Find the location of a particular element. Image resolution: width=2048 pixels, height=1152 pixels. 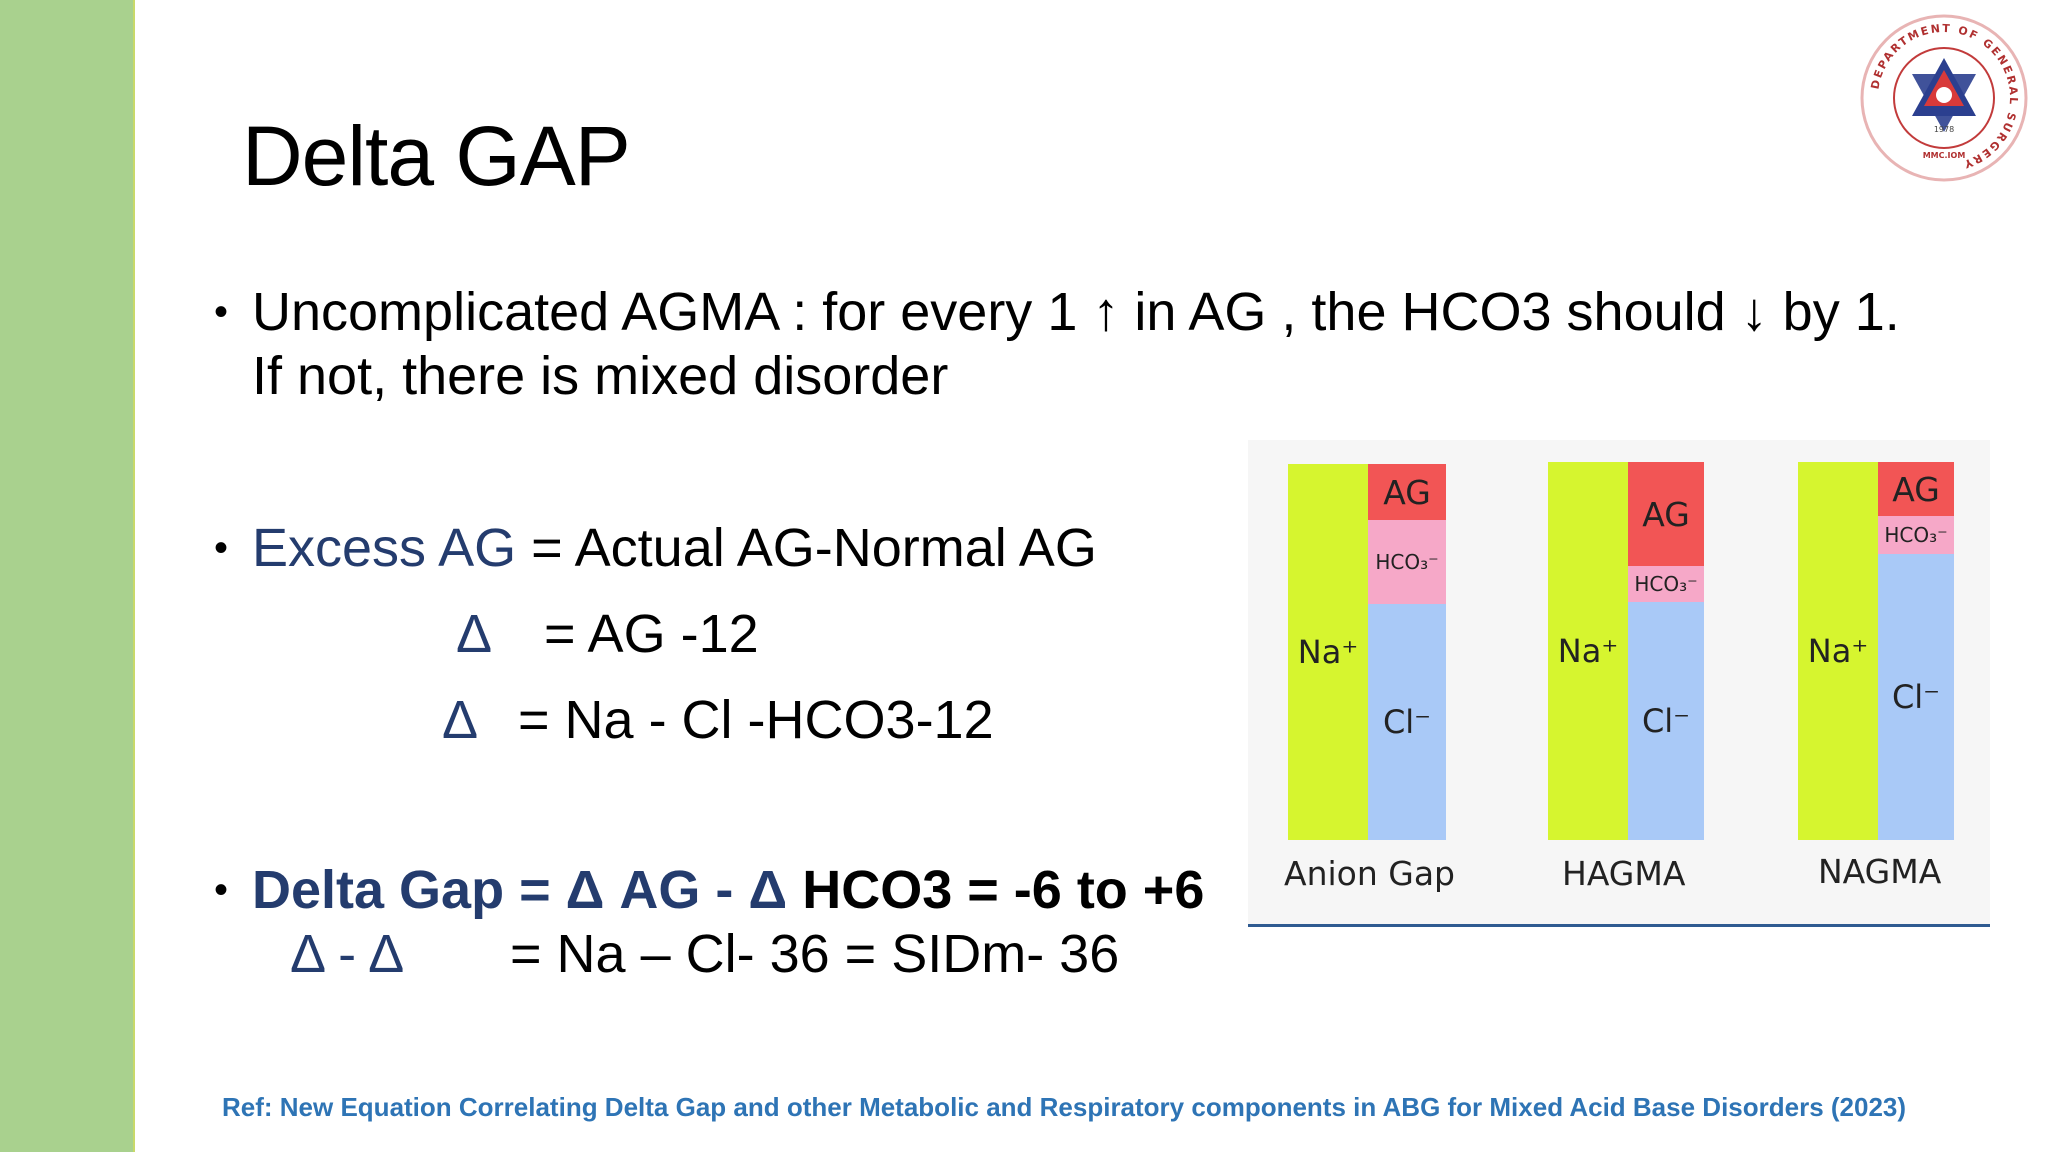

caption-hagma: HAGMA is located at coordinates (1624, 873).